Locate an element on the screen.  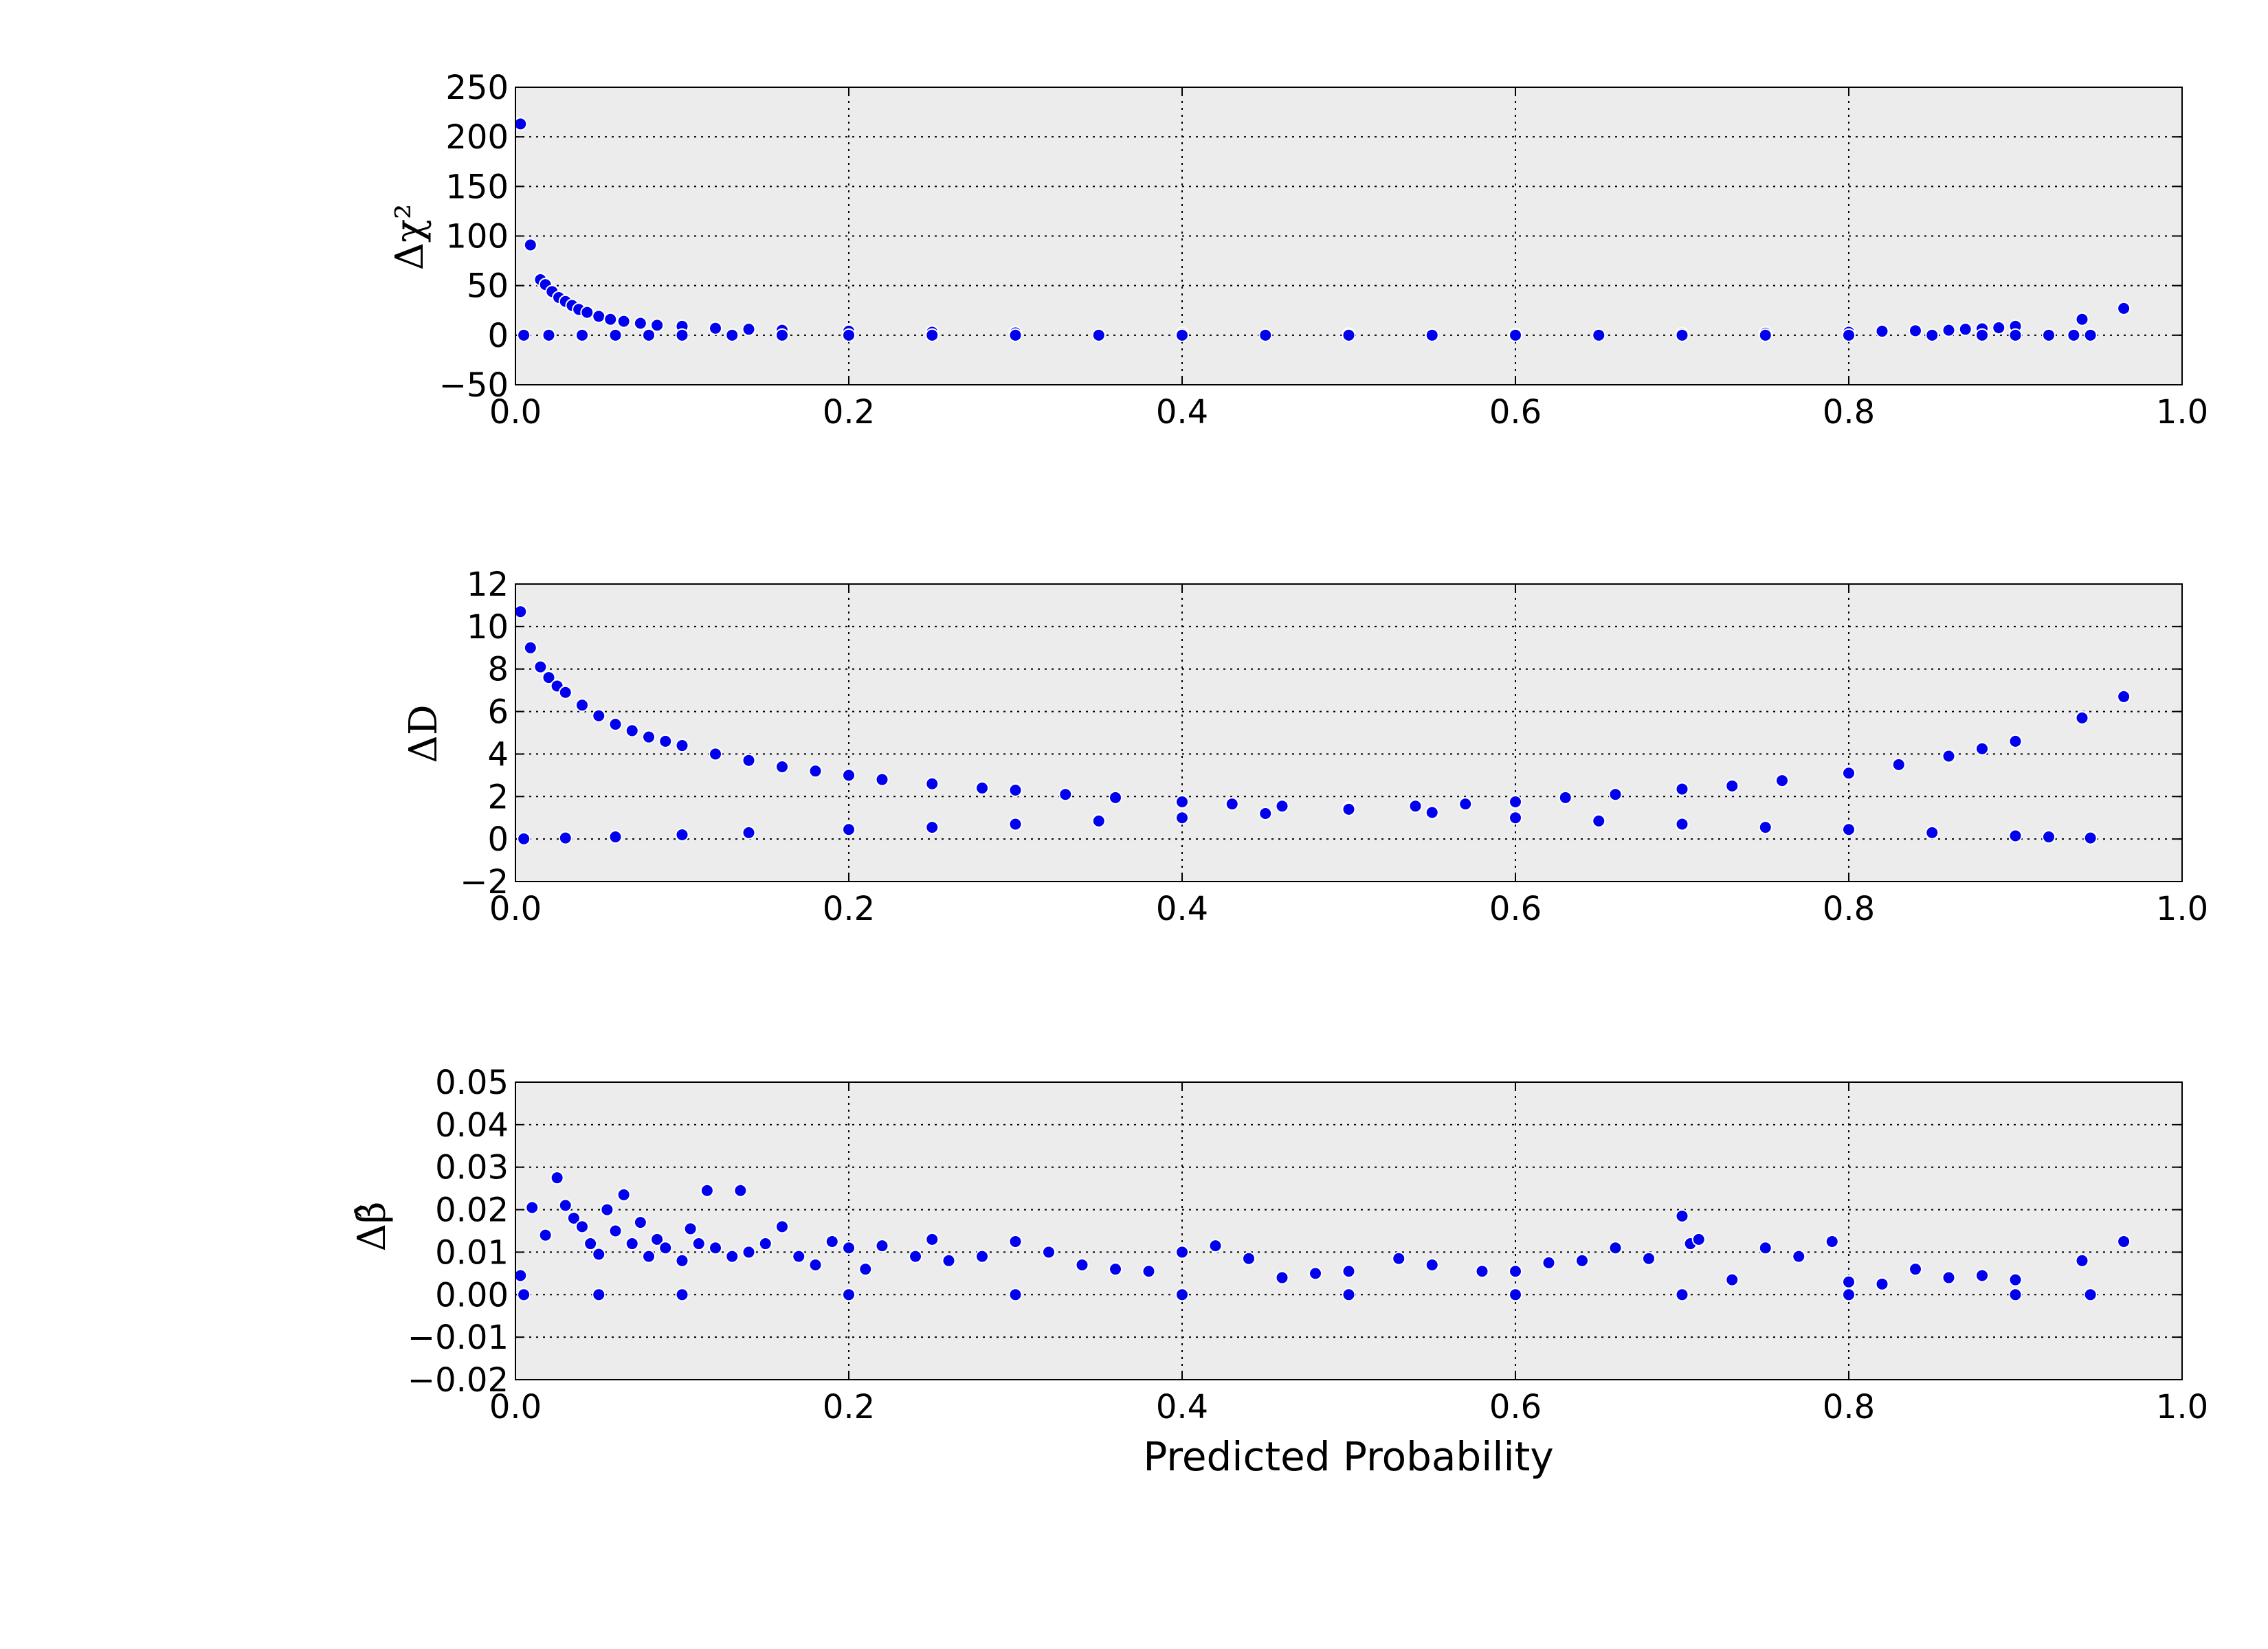
x-tick-label: 1.0 is located at coordinates (2182, 909).